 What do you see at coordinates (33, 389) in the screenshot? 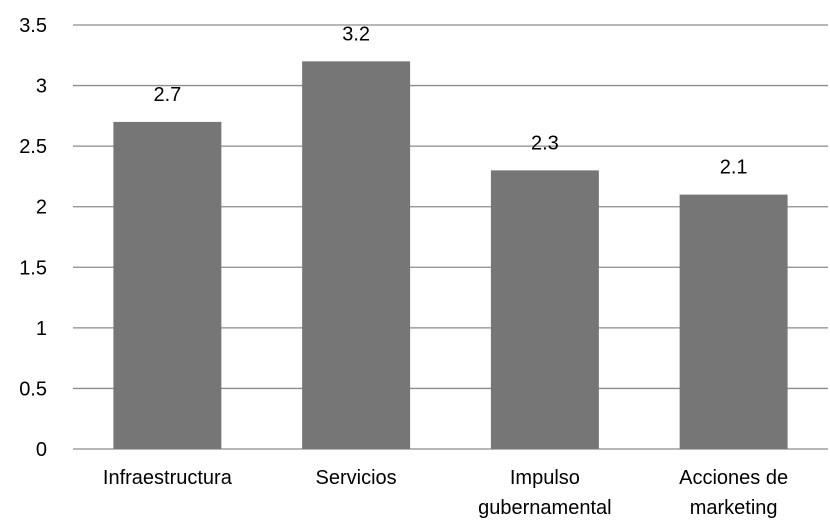
I see `y-tick-label: 0.5` at bounding box center [33, 389].